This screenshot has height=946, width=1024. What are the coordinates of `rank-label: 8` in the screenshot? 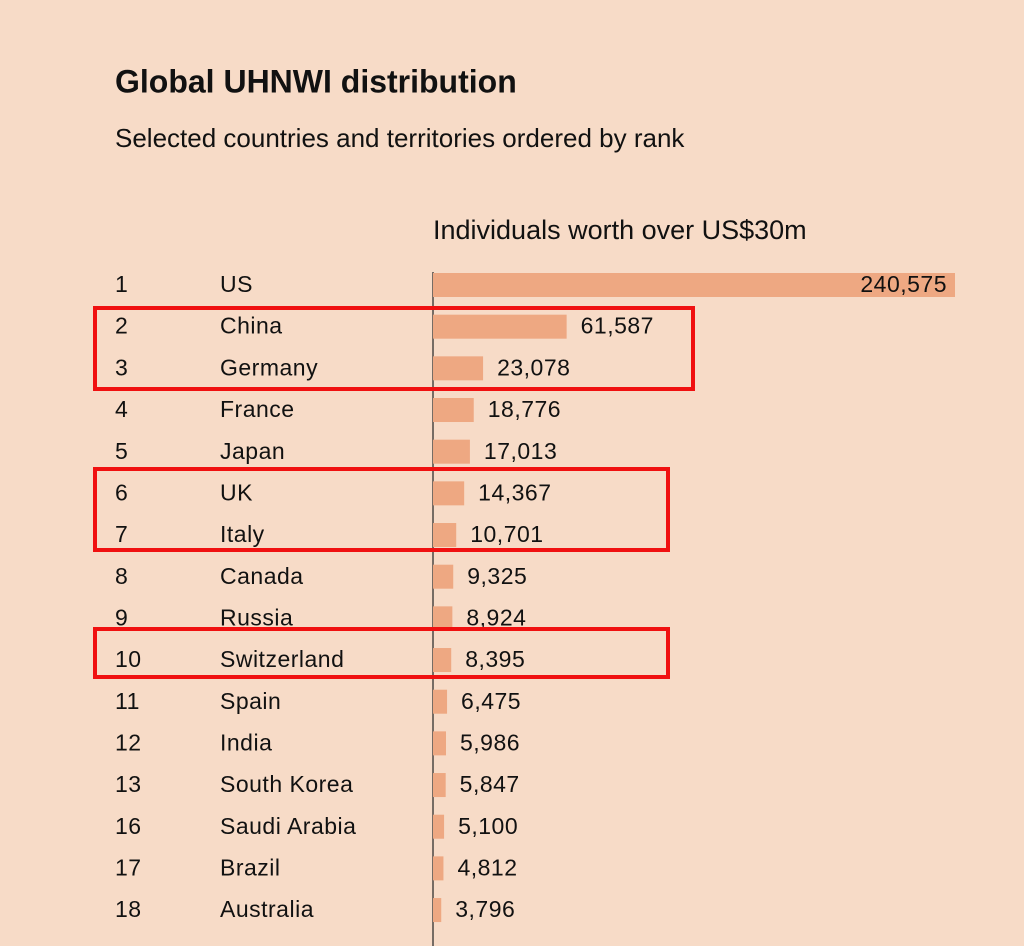 It's located at (121, 576).